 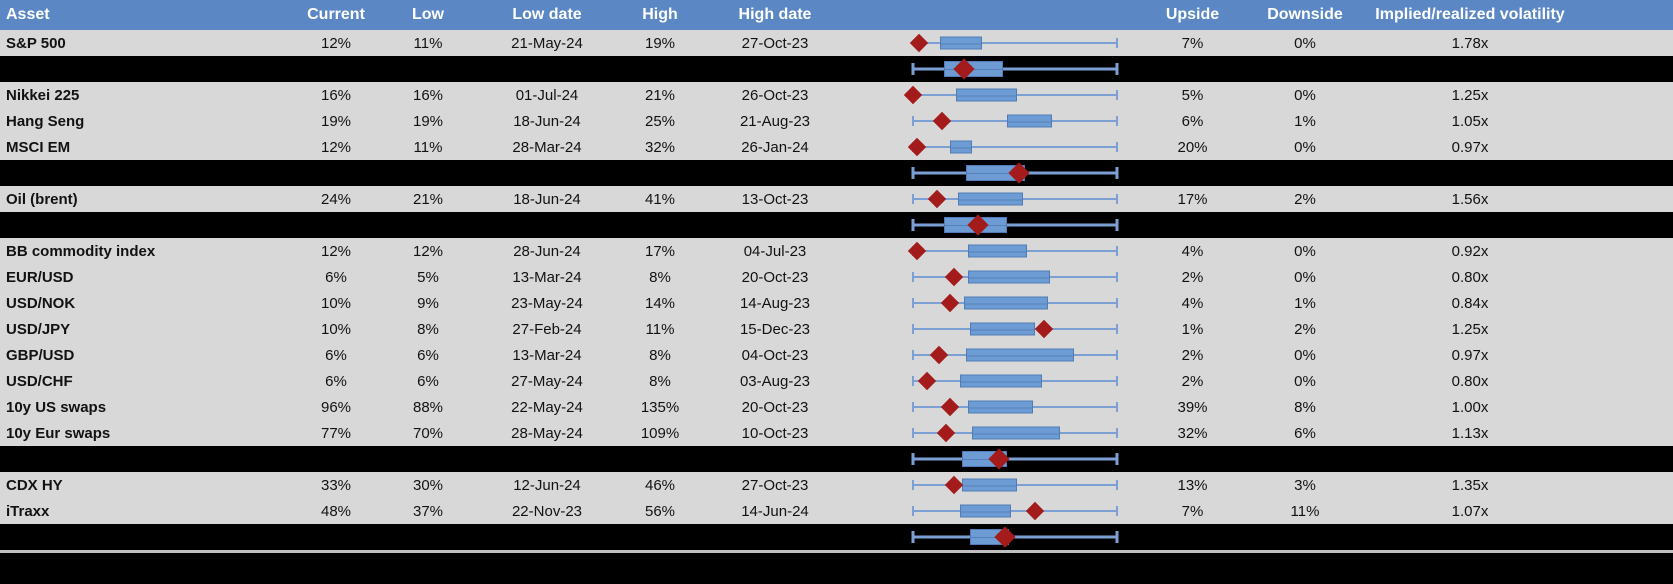 What do you see at coordinates (836, 277) in the screenshot?
I see `table-row: EUR/USD 6% 5% 13-Mar-24 8% 20-Oct-23 2% 0% 0.80x` at bounding box center [836, 277].